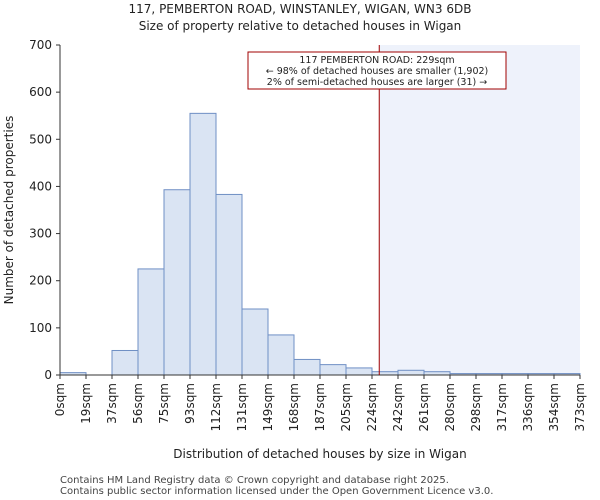 The height and width of the screenshot is (500, 600). What do you see at coordinates (40, 281) in the screenshot?
I see `y-tick-label: 200` at bounding box center [40, 281].